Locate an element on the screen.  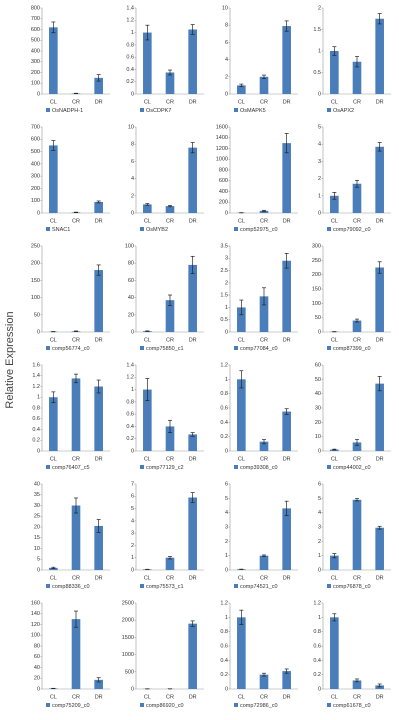
y-tick-label: 6 is located at coordinates (226, 43).